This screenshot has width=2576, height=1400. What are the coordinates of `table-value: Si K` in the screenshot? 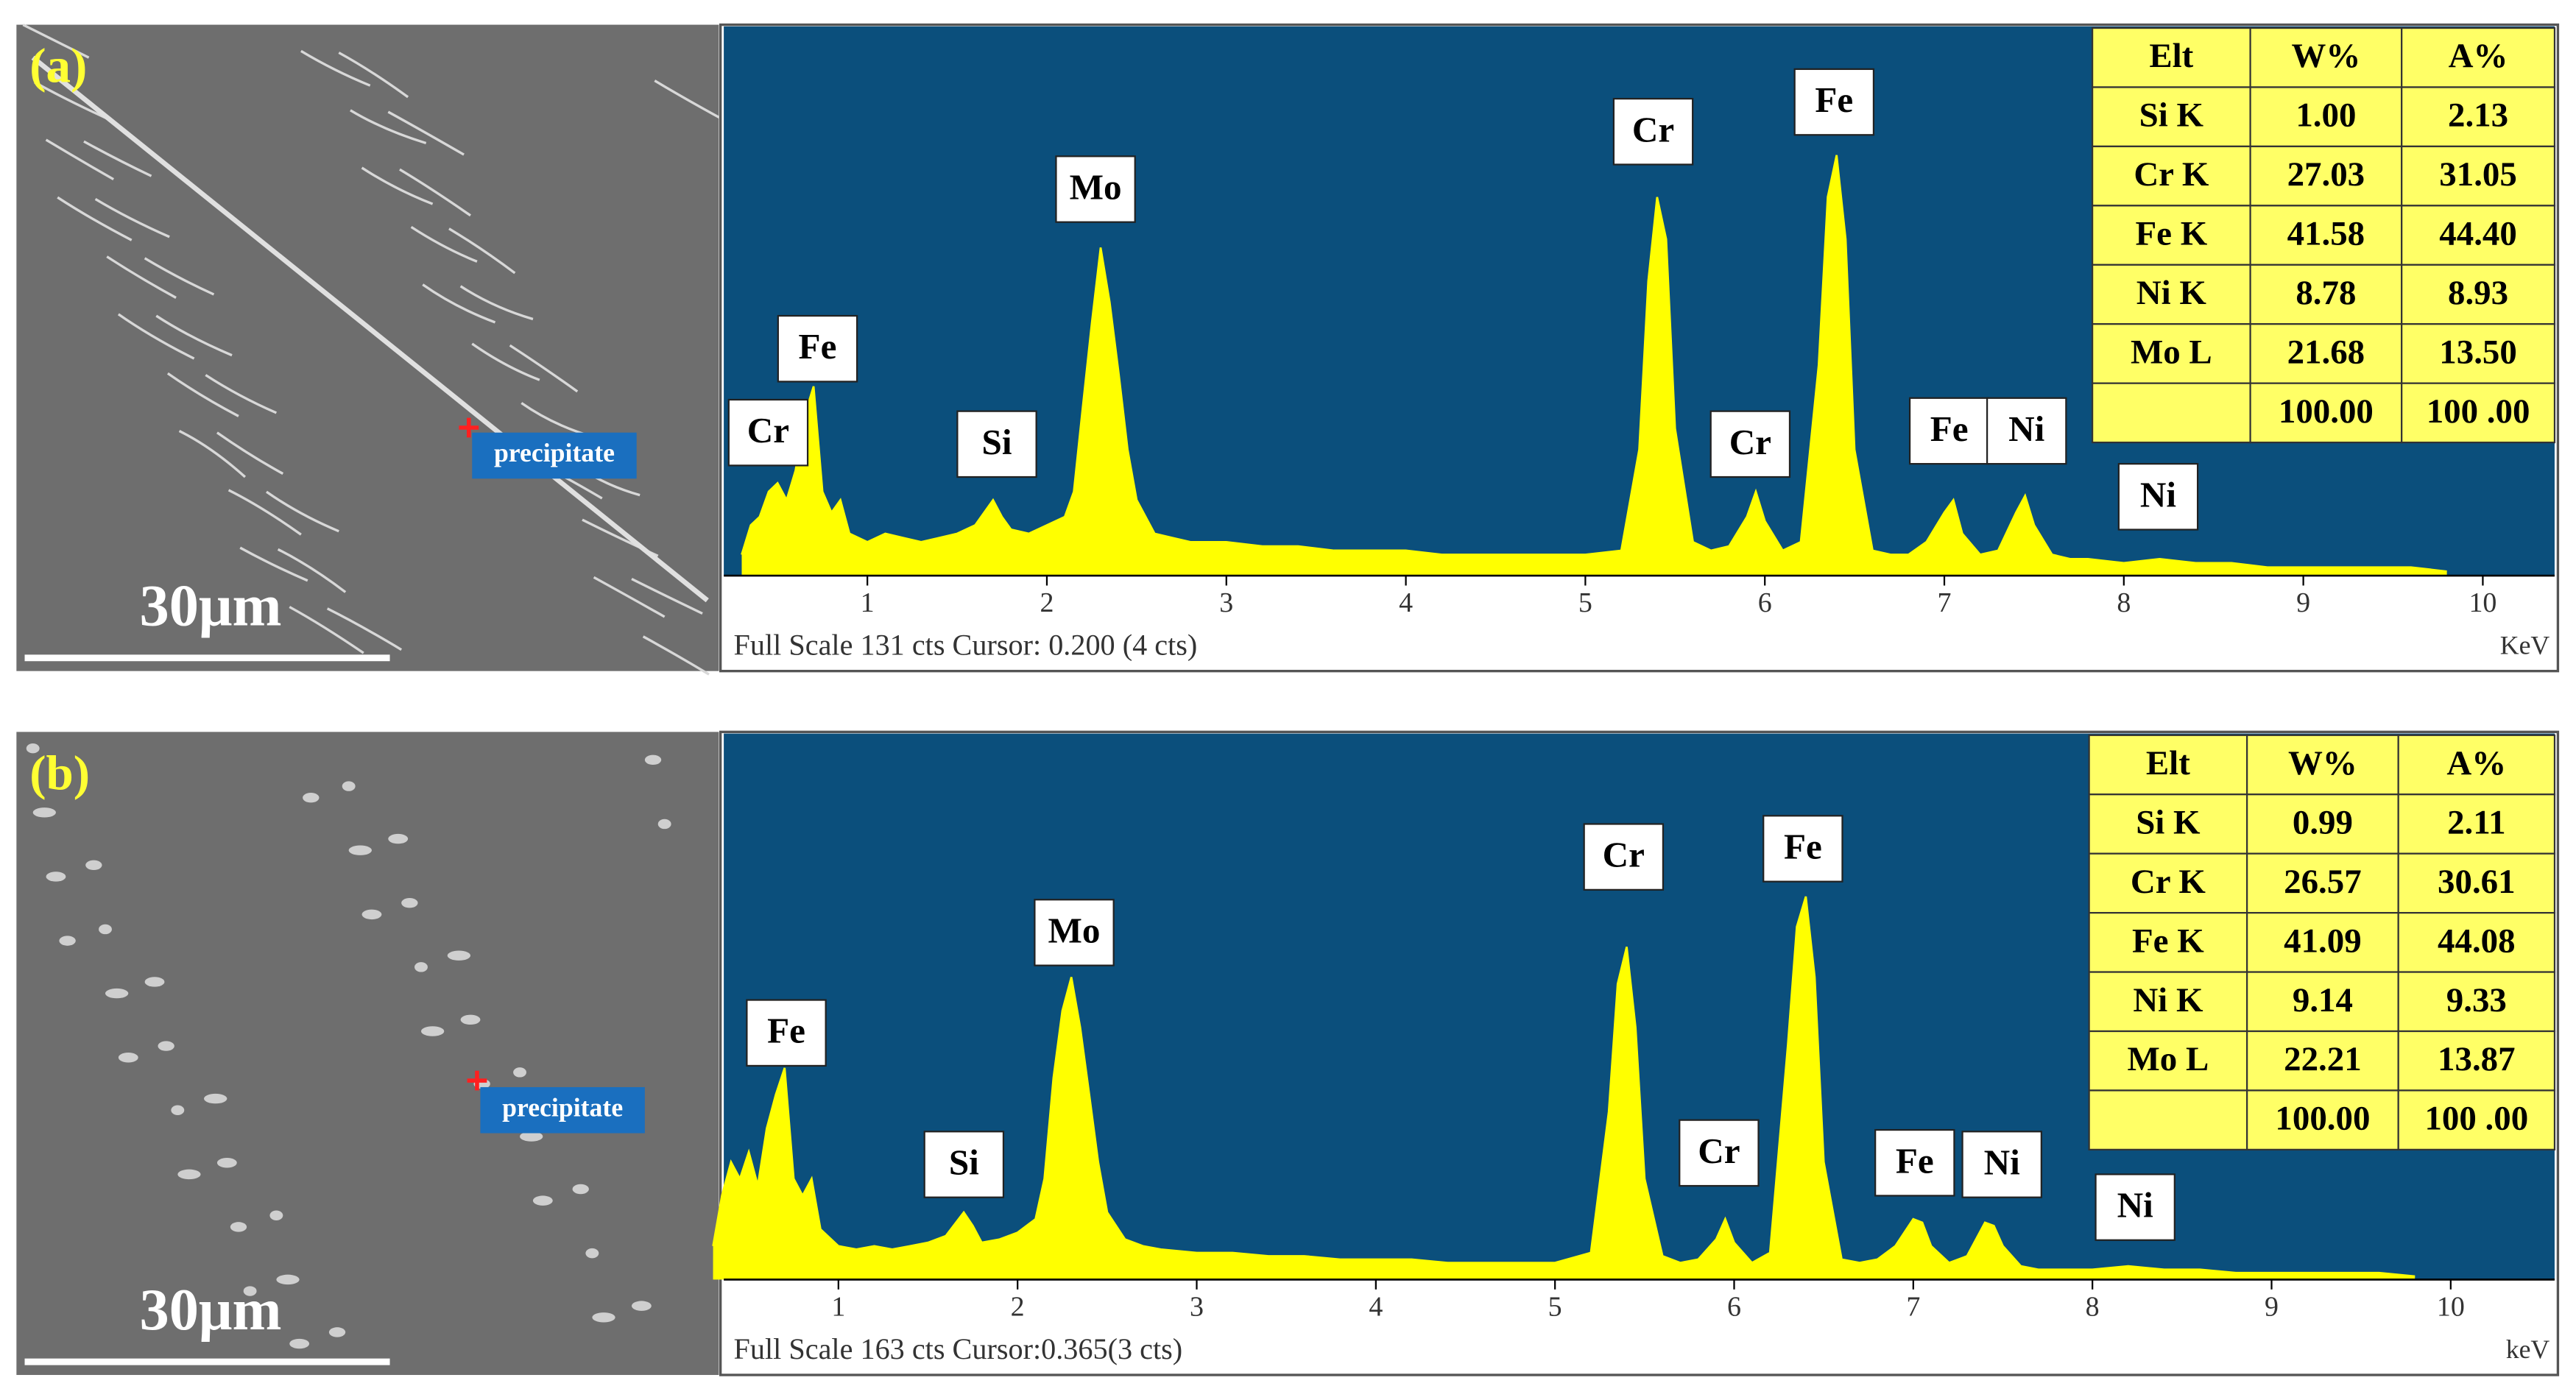 It's located at (2168, 822).